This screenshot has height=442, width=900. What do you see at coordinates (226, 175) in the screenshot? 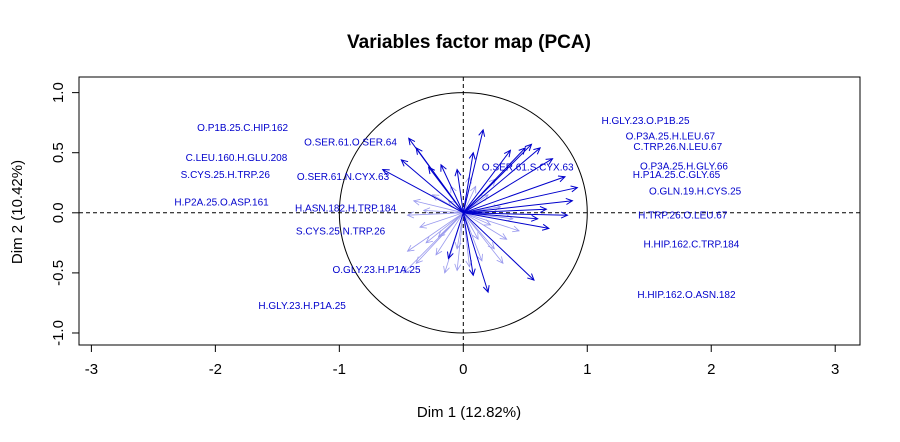
I see `variable-label: S.CYS.25.H.TRP.26` at bounding box center [226, 175].